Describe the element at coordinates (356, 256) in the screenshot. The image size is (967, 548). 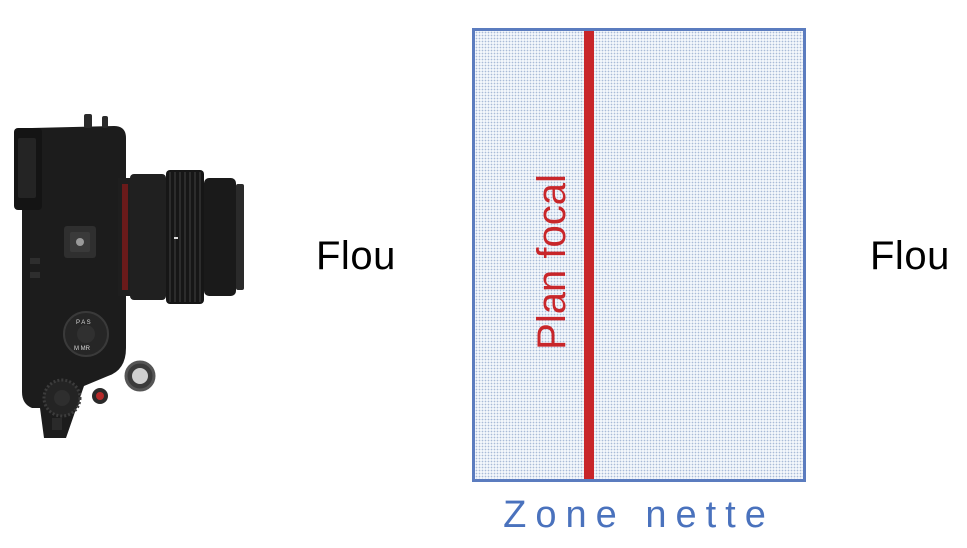
I see `blur-label-left: Flou` at that location.